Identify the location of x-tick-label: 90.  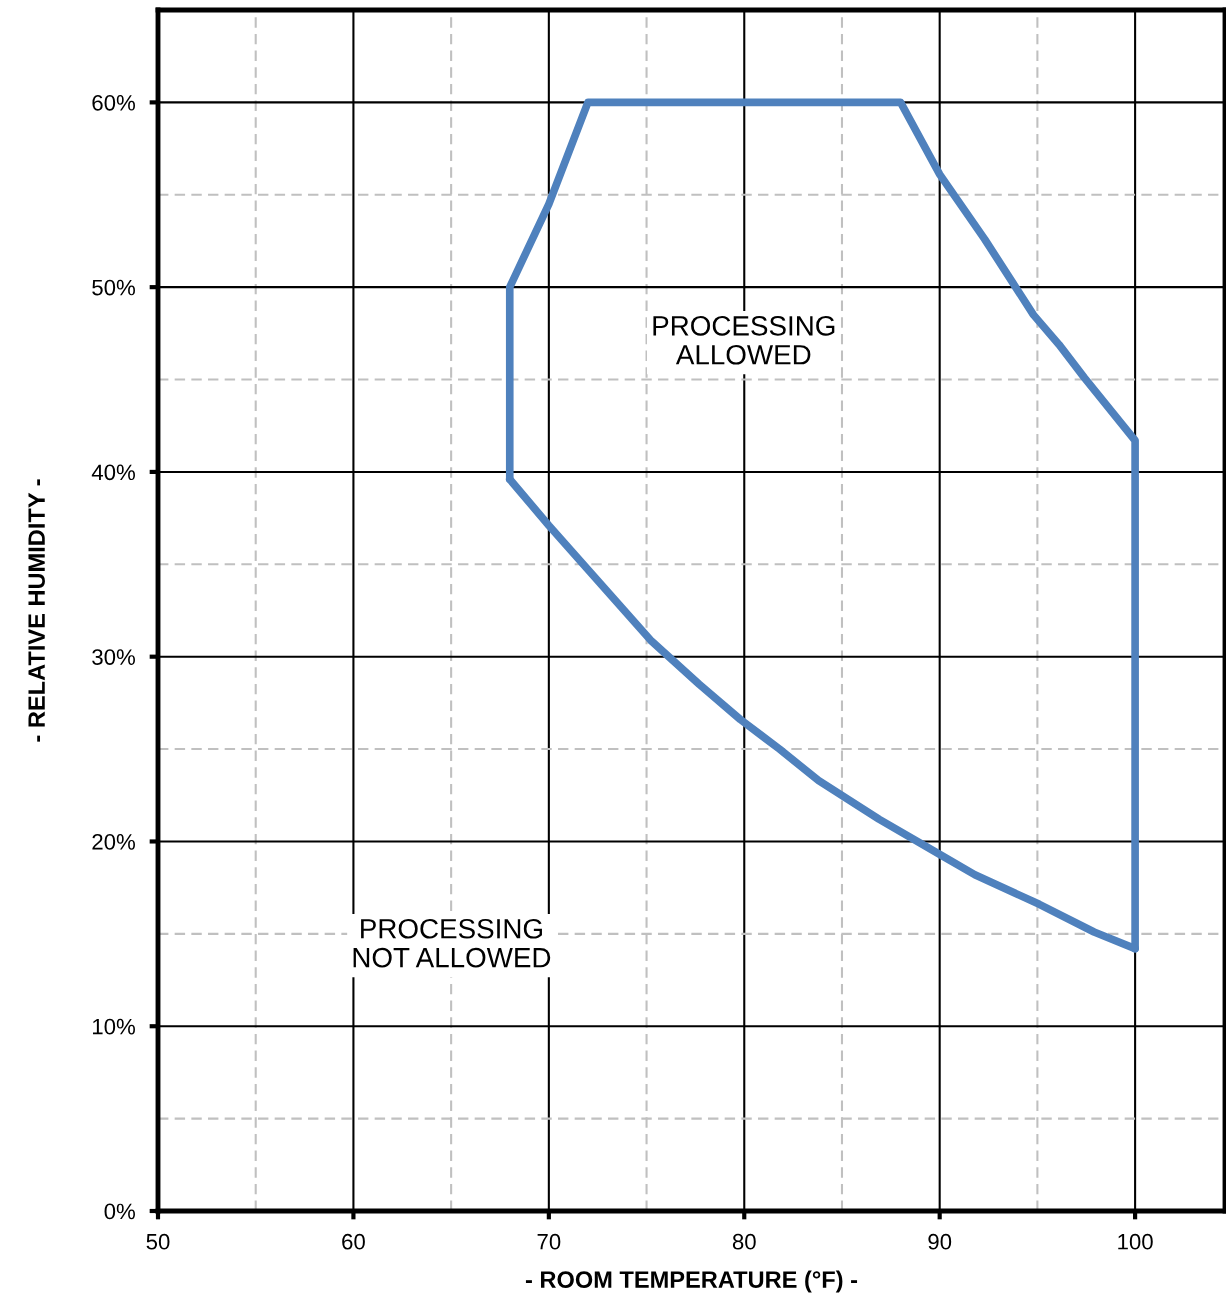
(940, 1241).